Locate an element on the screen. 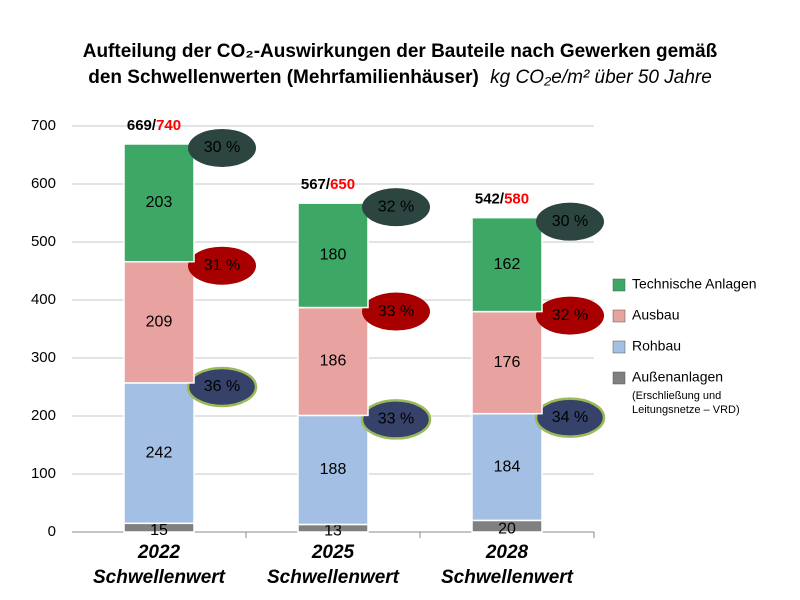  total-label: 542/580 is located at coordinates (502, 199).